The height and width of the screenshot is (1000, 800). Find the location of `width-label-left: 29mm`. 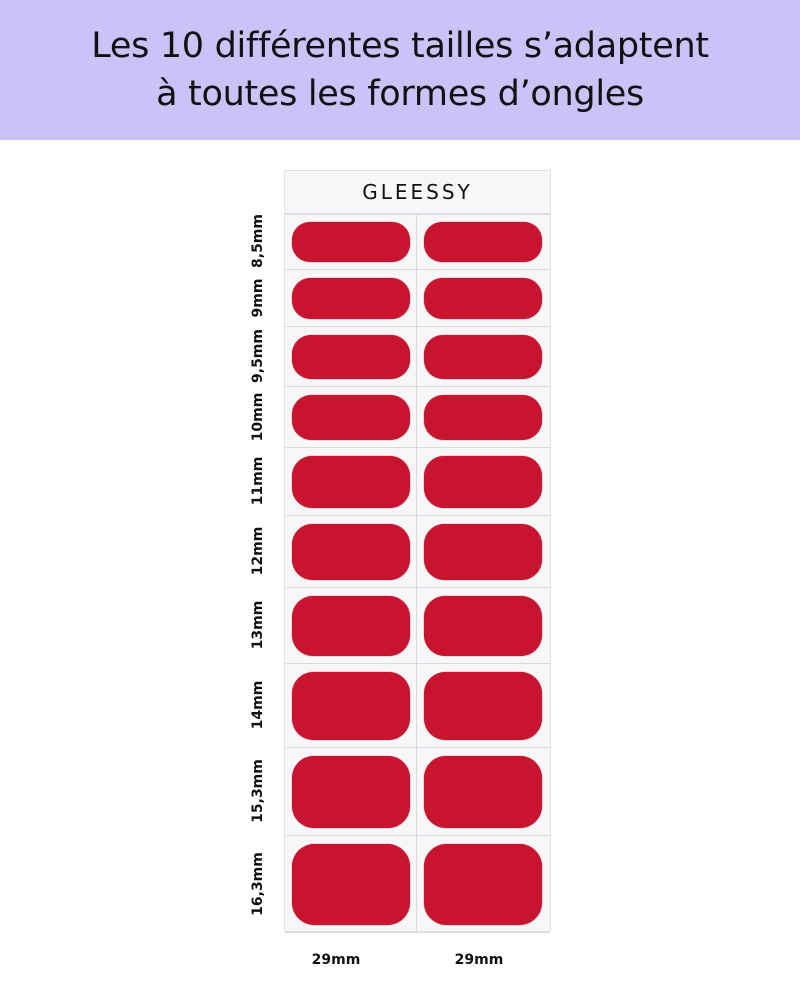

width-label-left: 29mm is located at coordinates (336, 960).